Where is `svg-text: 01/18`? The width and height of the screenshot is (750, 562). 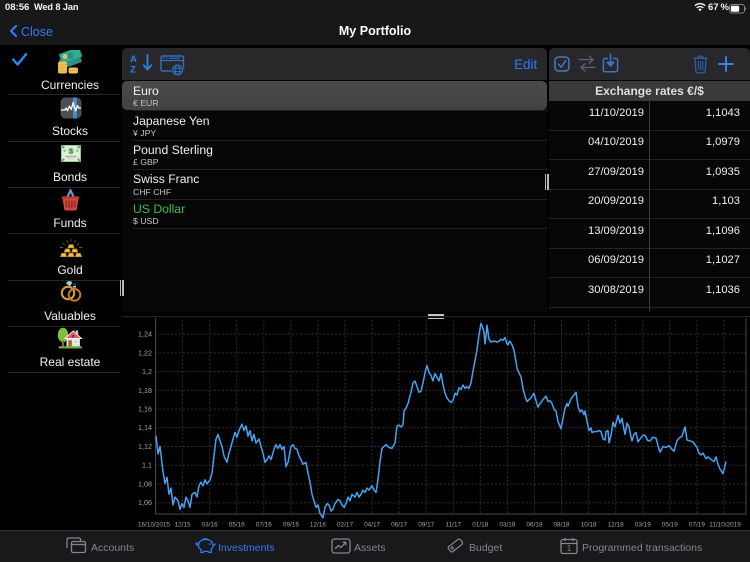 svg-text: 01/18 is located at coordinates (480, 525).